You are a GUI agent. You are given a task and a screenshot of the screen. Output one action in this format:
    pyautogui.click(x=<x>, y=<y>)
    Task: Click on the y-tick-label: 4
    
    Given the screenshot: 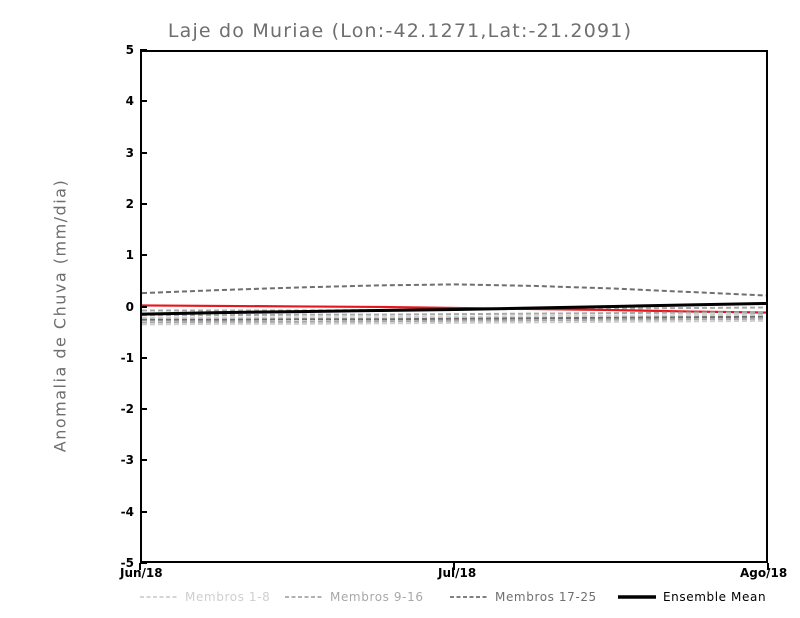 What is the action you would take?
    pyautogui.click(x=129, y=101)
    